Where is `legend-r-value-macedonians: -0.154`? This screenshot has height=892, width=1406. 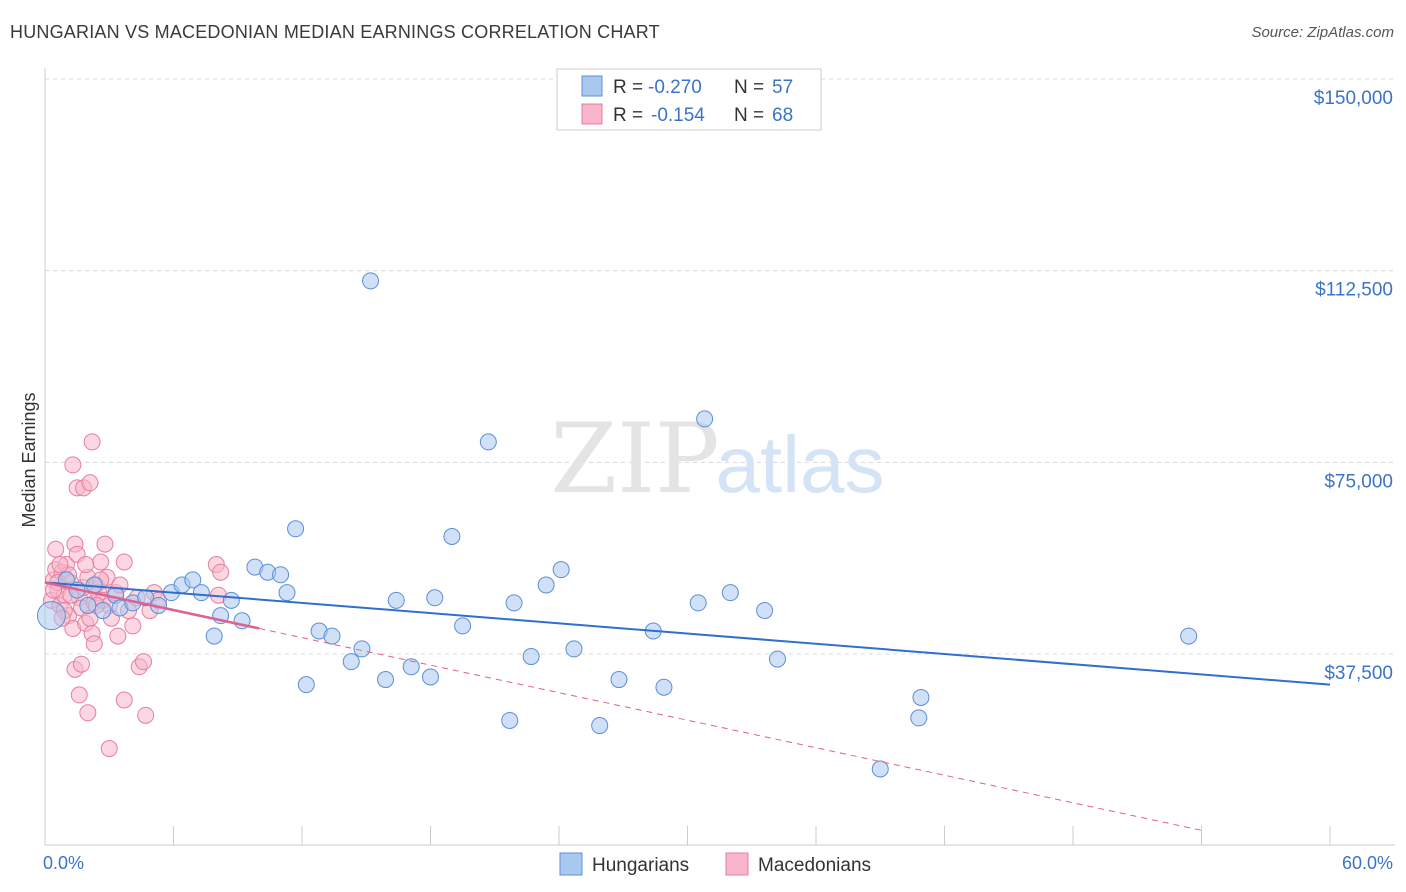 legend-r-value-macedonians: -0.154 is located at coordinates (678, 115).